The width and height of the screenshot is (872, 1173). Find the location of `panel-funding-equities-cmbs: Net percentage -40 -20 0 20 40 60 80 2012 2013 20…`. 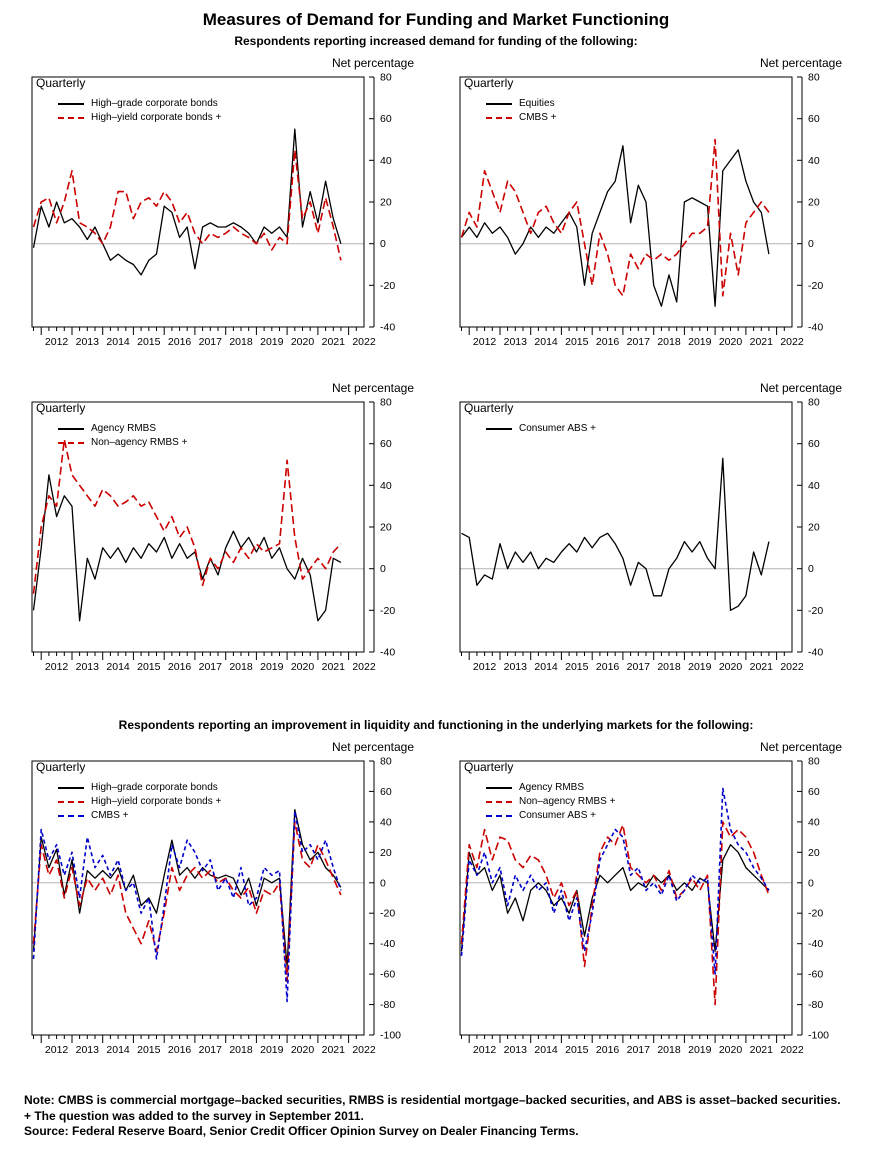

panel-funding-equities-cmbs: Net percentage -40 -20 0 20 40 60 80 2012 2013 20… is located at coordinates (650, 212).